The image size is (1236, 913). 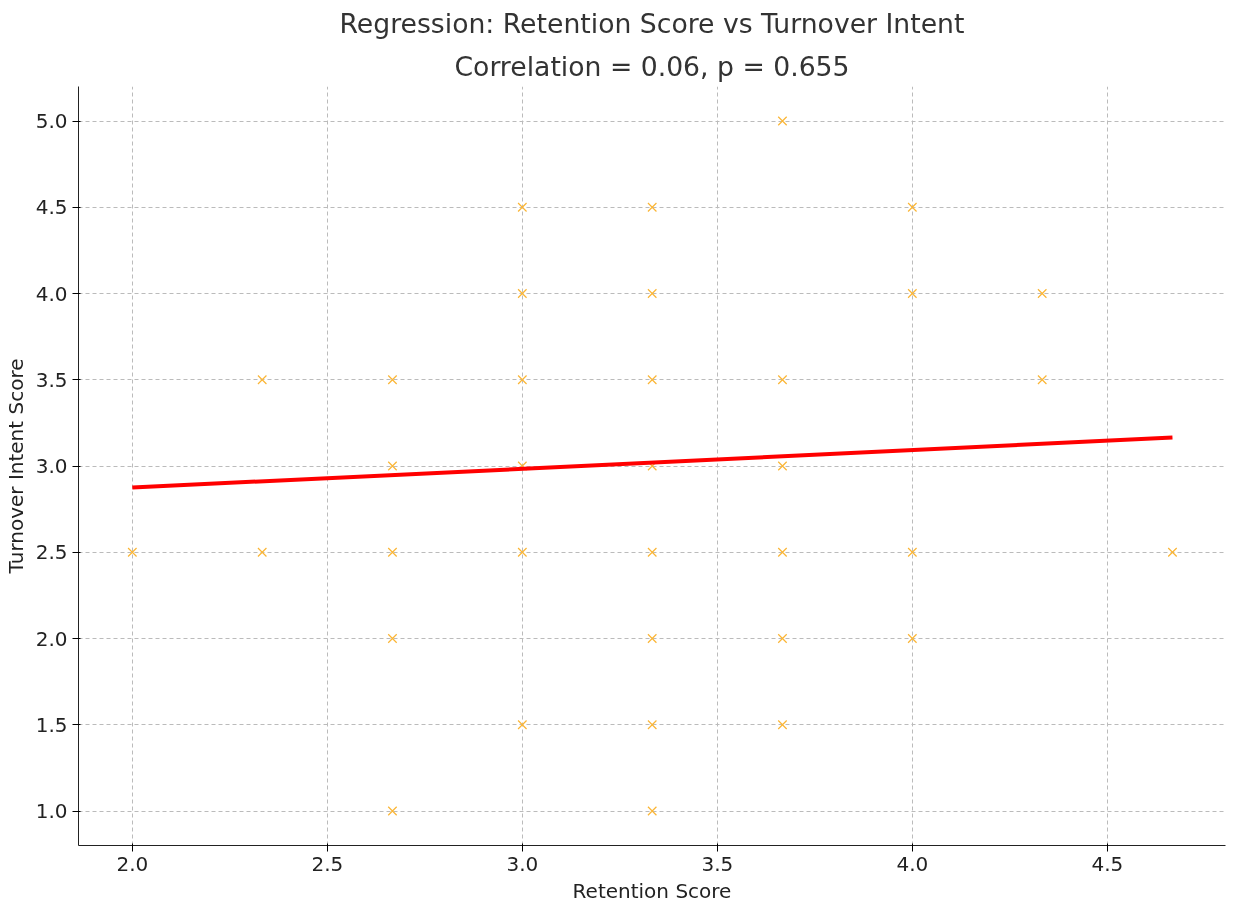 I want to click on x-tick-label: 4.0, so click(x=912, y=863).